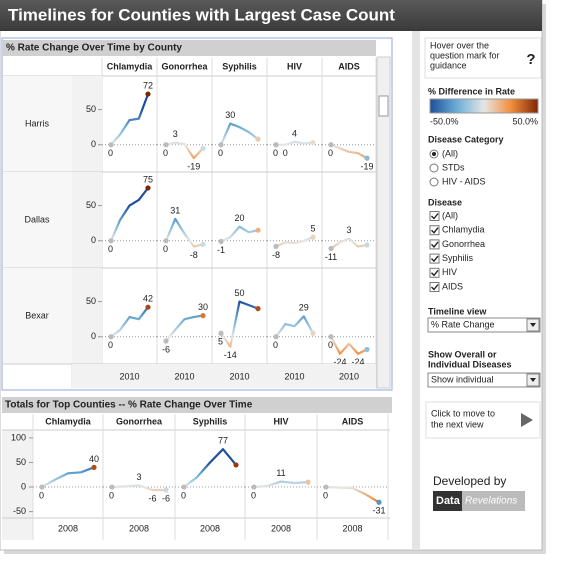  Describe the element at coordinates (175, 210) in the screenshot. I see `value-label: 31` at that location.